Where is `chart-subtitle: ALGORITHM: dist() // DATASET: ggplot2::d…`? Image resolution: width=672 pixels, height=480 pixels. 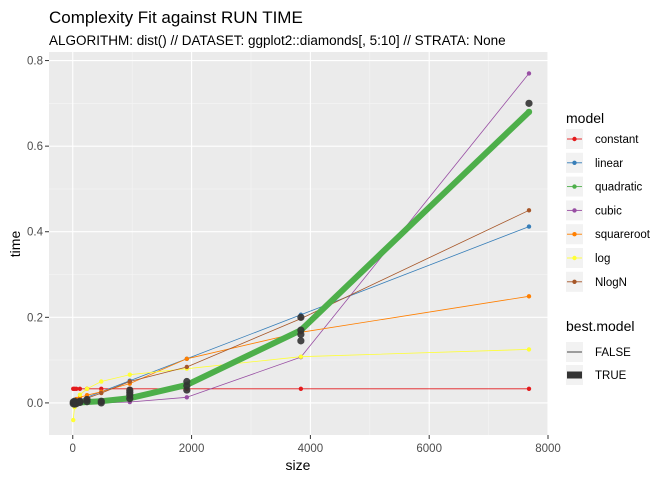
chart-subtitle: ALGORITHM: dist() // DATASET: ggplot2::d… is located at coordinates (277, 40).